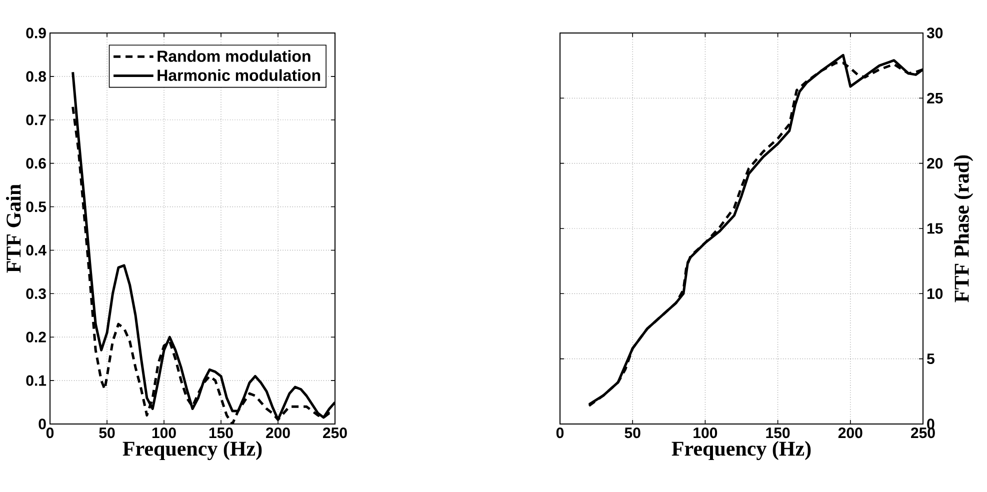  What do you see at coordinates (36, 120) in the screenshot?
I see `y-tick-label: 0.7` at bounding box center [36, 120].